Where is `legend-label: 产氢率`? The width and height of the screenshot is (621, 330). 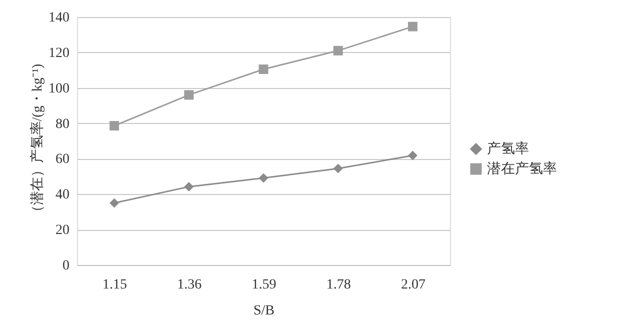
legend-label: 产氢率 is located at coordinates (508, 149).